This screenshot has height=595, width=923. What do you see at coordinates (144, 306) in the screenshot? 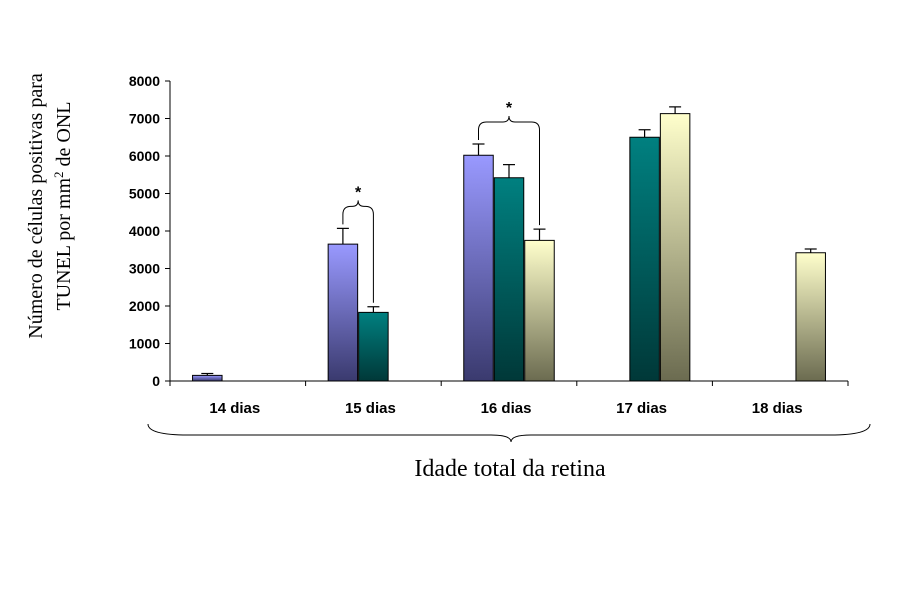
I see `y-tick-label: 2000` at bounding box center [144, 306].